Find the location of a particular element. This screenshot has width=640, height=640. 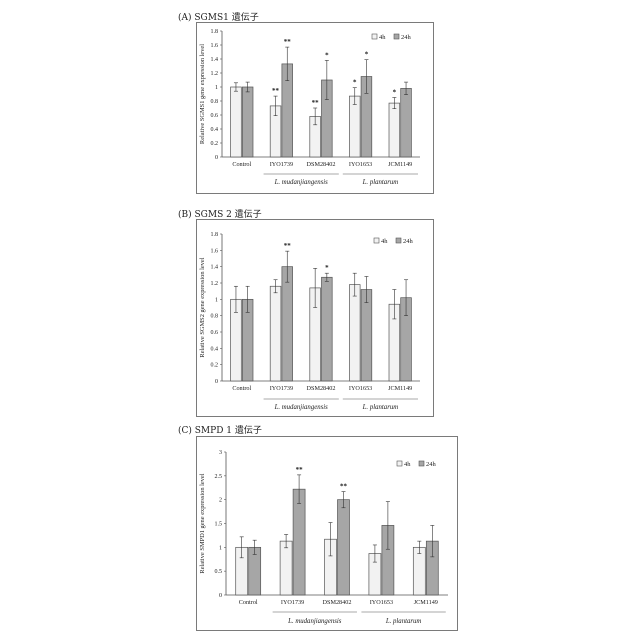

chart-b-ytick-label: 0 is located at coordinates (216, 382).